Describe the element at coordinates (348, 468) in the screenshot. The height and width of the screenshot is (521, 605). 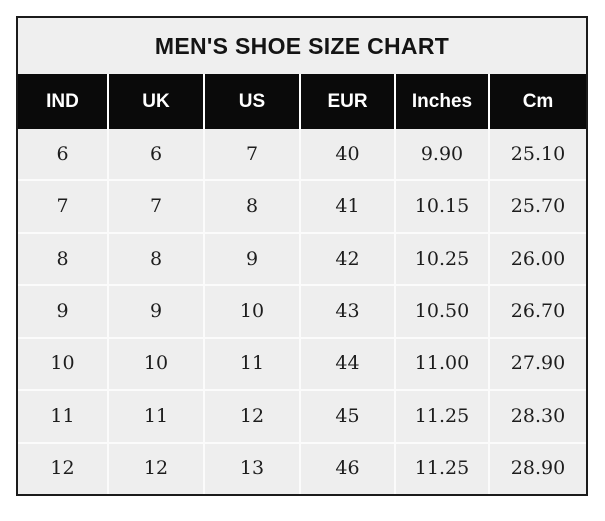
I see `cell-eur: 46` at that location.